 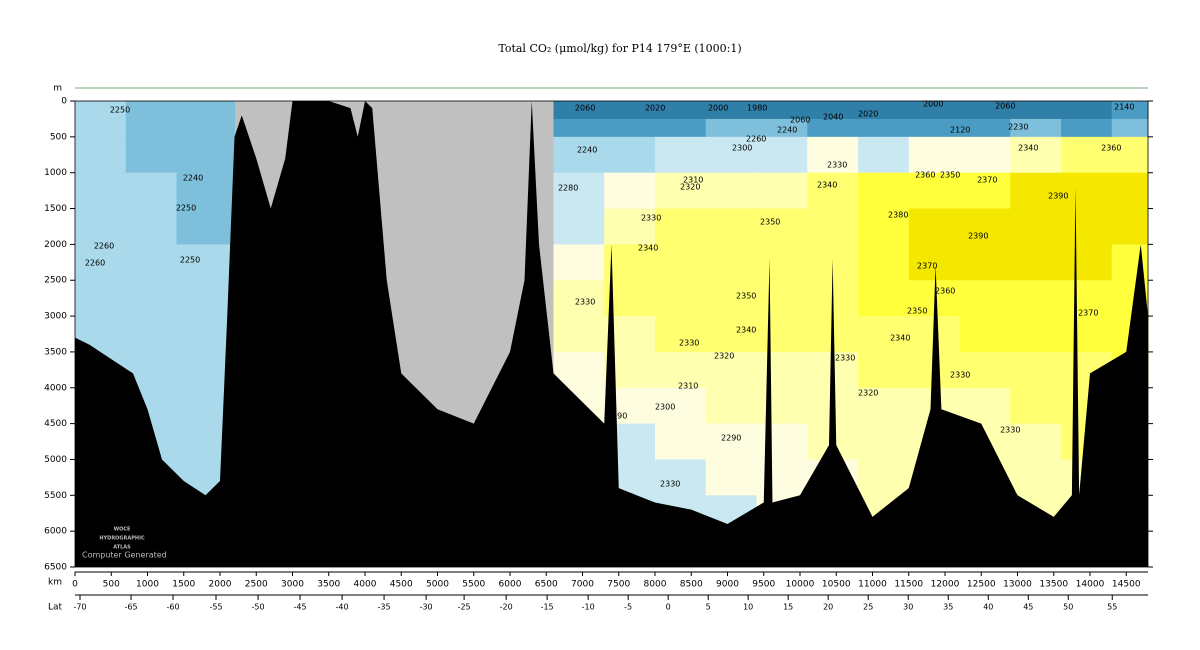 I want to click on lat-tick-label: 30, so click(x=908, y=607).